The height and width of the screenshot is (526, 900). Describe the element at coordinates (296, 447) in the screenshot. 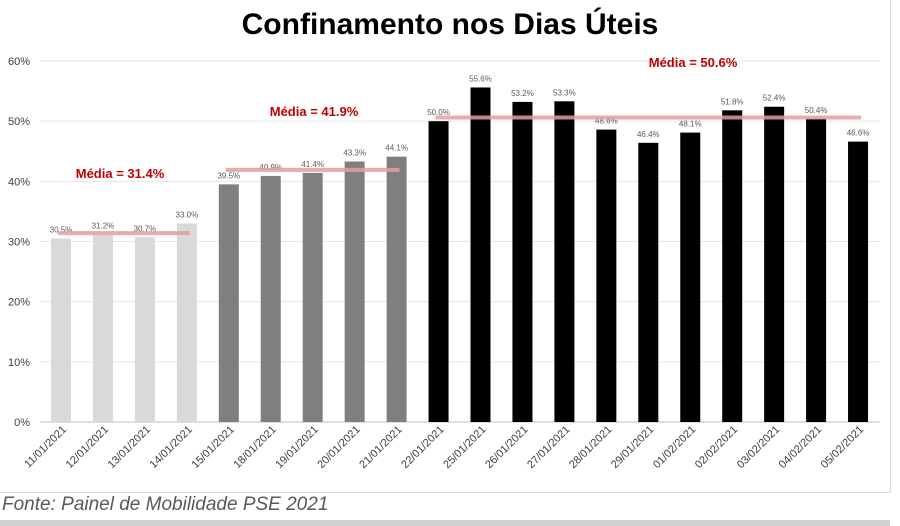

I see `x-tick-label: 19/01/2021` at that location.